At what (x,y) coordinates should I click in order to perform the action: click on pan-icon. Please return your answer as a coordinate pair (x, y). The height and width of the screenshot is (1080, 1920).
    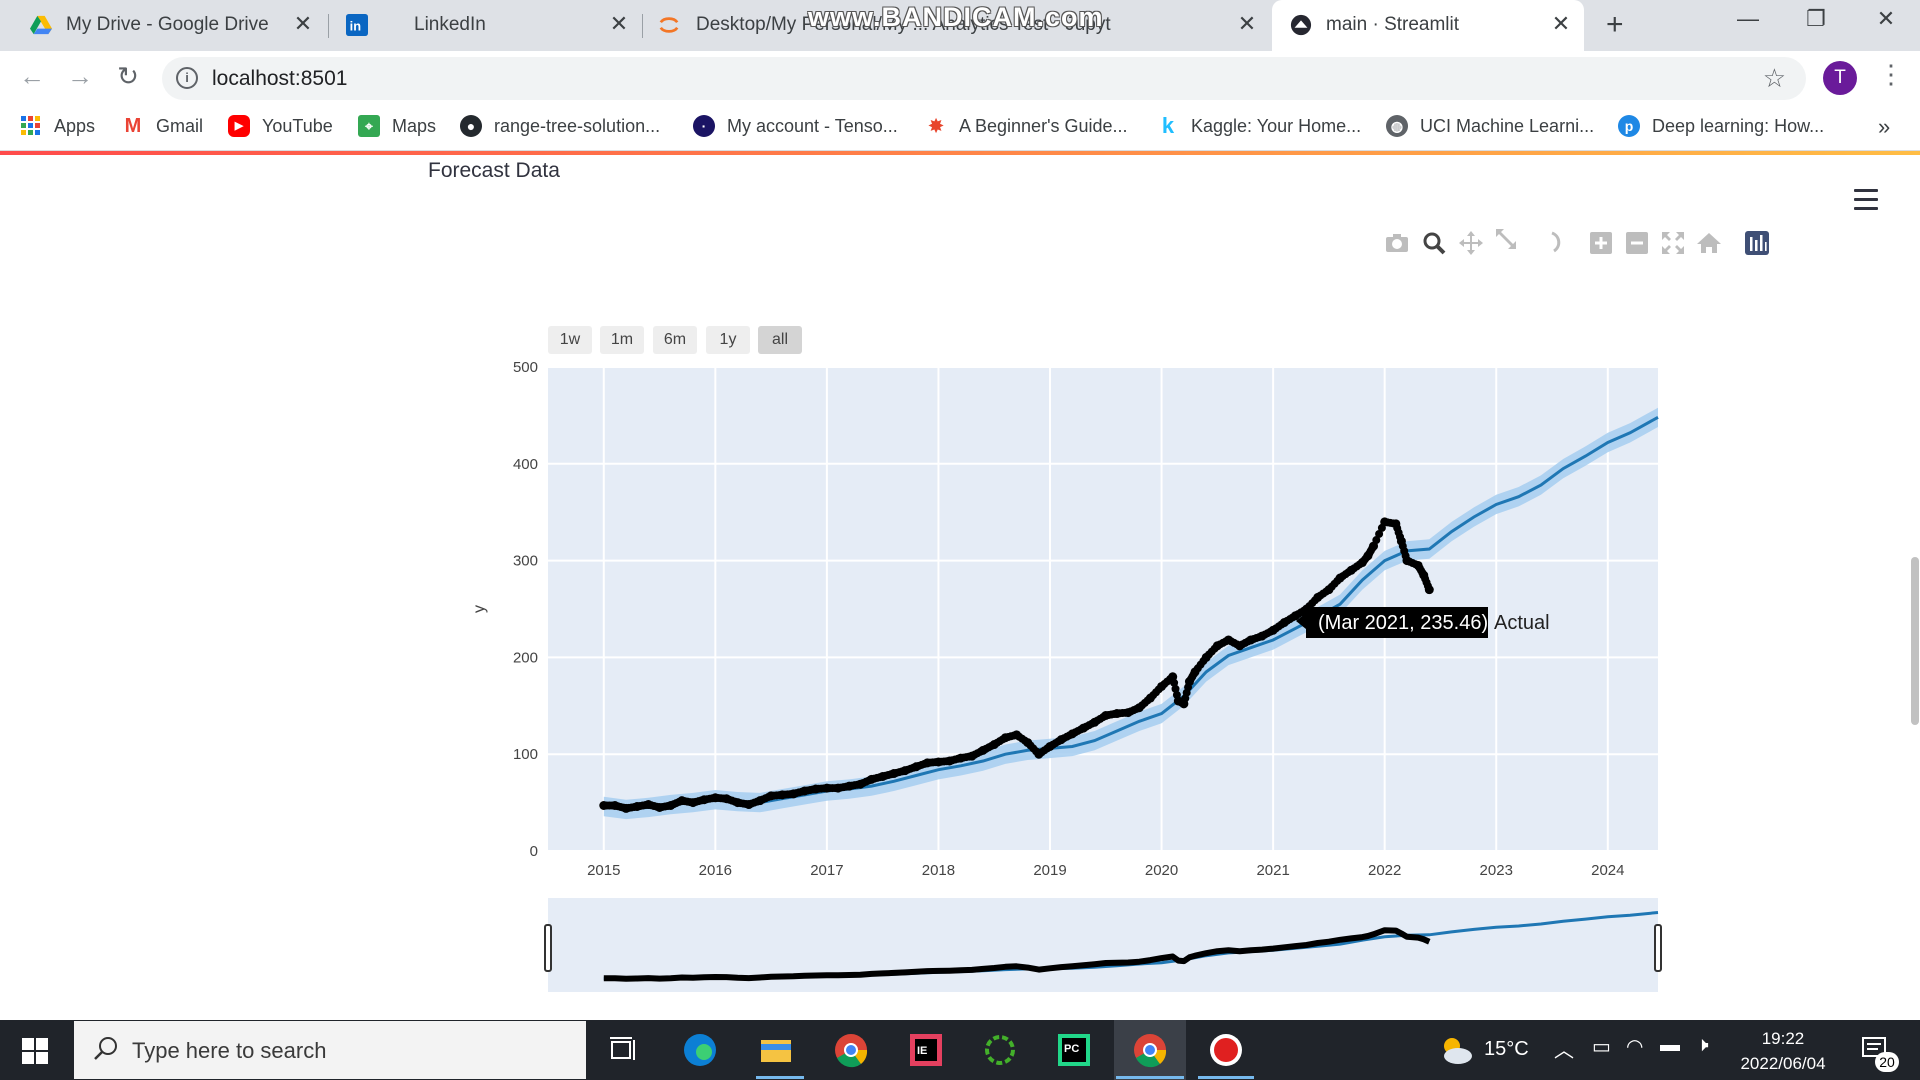
    Looking at the image, I should click on (1471, 243).